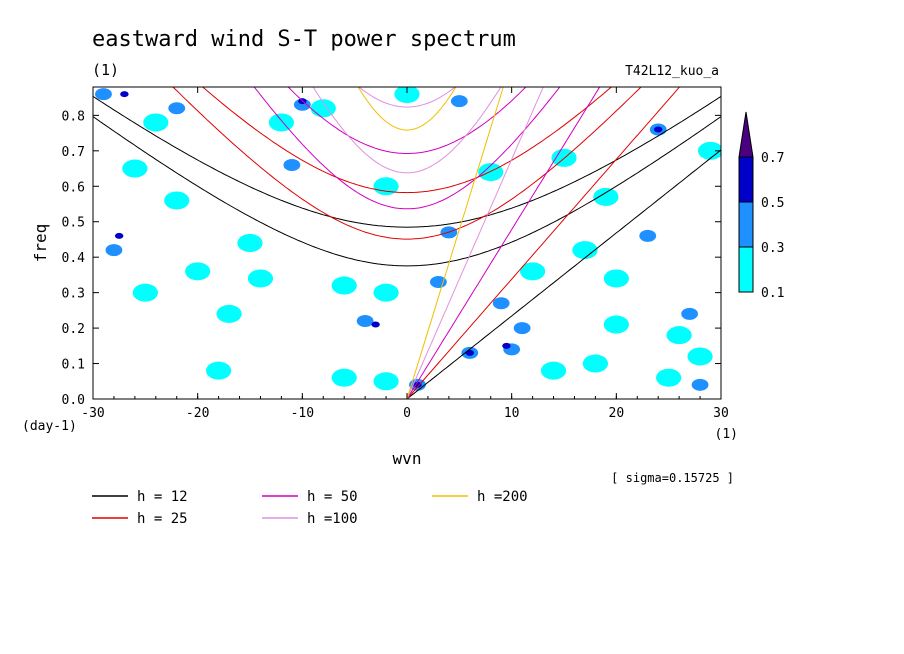 The image size is (904, 654). Describe the element at coordinates (162, 519) in the screenshot. I see `legend-label: h = 25` at that location.